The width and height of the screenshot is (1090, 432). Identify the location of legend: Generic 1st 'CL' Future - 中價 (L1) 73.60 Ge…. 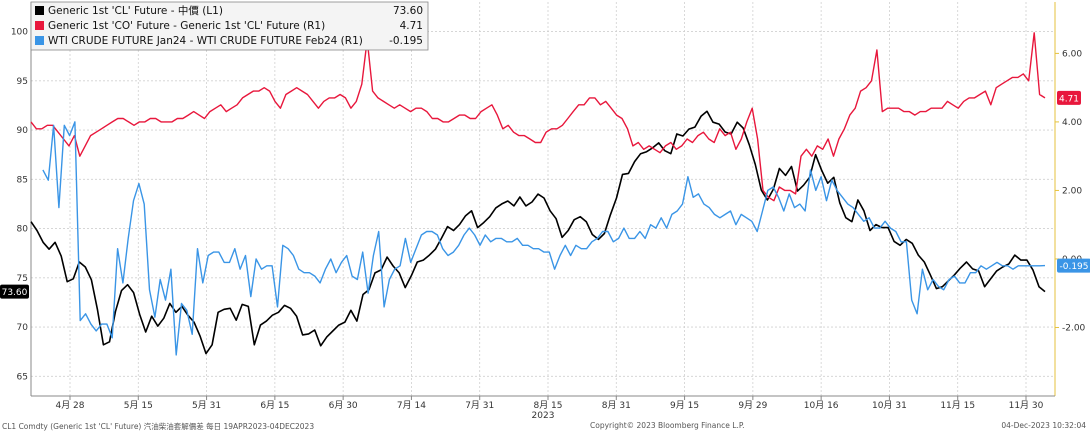
(229, 26).